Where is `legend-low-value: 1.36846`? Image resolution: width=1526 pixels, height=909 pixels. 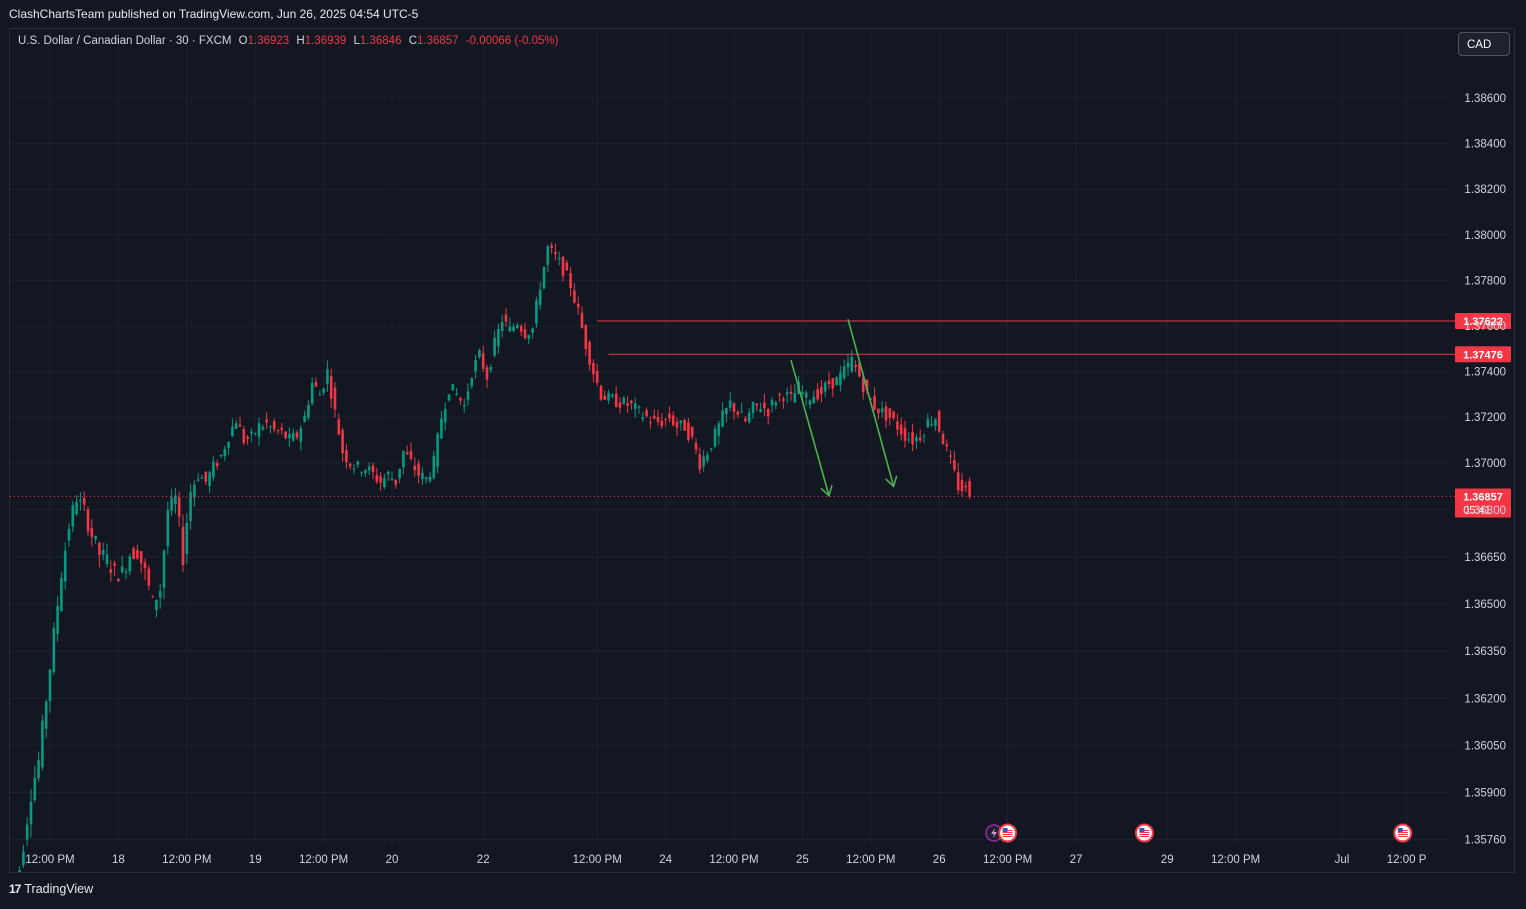
legend-low-value: 1.36846 is located at coordinates (380, 41).